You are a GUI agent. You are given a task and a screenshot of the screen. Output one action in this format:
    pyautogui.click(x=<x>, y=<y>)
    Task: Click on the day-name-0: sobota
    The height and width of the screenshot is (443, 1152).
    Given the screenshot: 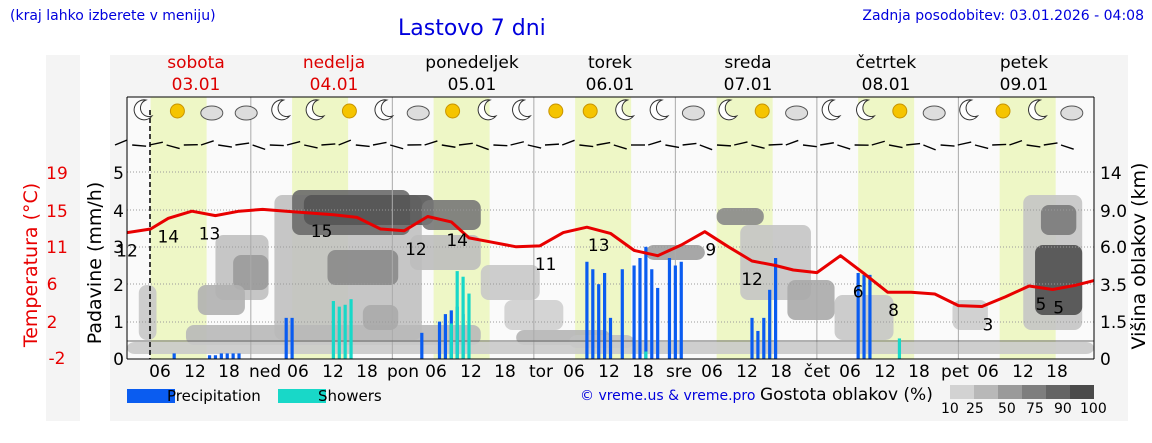 What is the action you would take?
    pyautogui.click(x=196, y=63)
    